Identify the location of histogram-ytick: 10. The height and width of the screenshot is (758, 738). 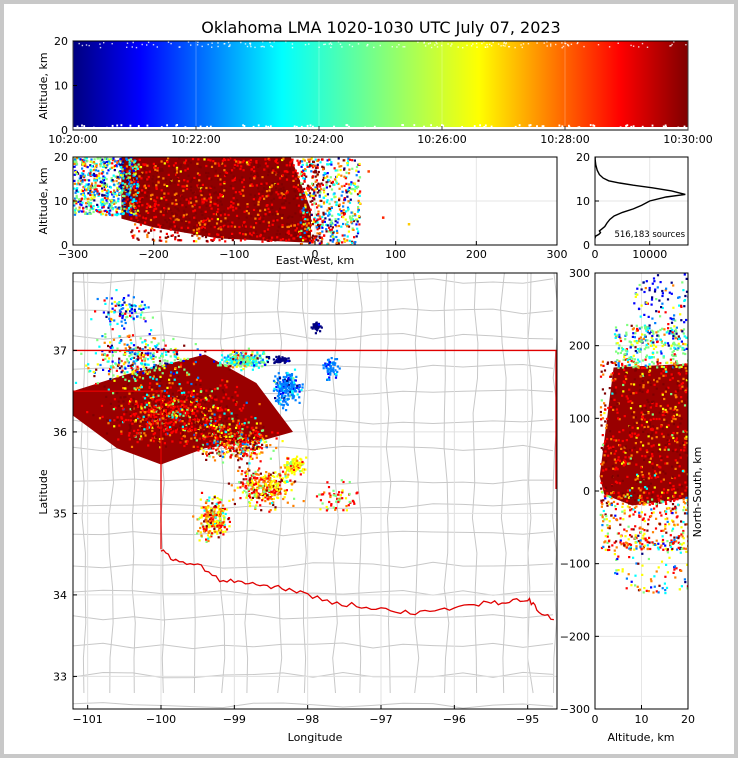
(583, 201).